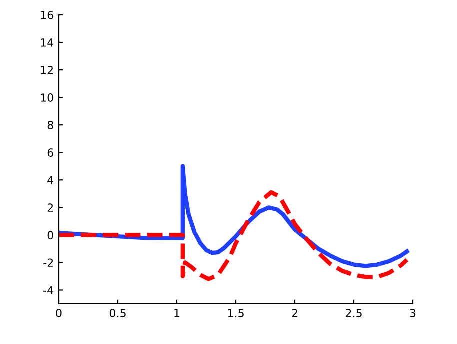  What do you see at coordinates (59, 313) in the screenshot?
I see `x-tick-label: 0` at bounding box center [59, 313].